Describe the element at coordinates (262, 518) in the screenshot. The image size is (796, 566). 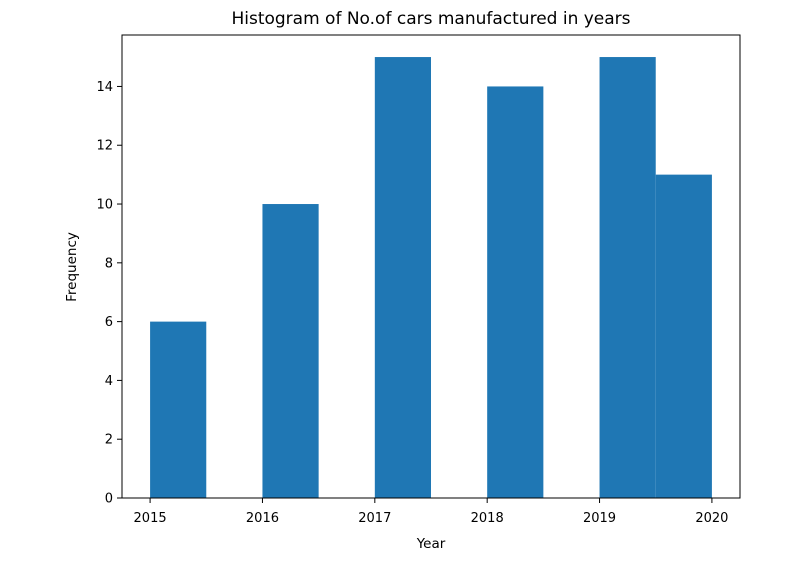
I see `x-tick-label: 2016` at that location.